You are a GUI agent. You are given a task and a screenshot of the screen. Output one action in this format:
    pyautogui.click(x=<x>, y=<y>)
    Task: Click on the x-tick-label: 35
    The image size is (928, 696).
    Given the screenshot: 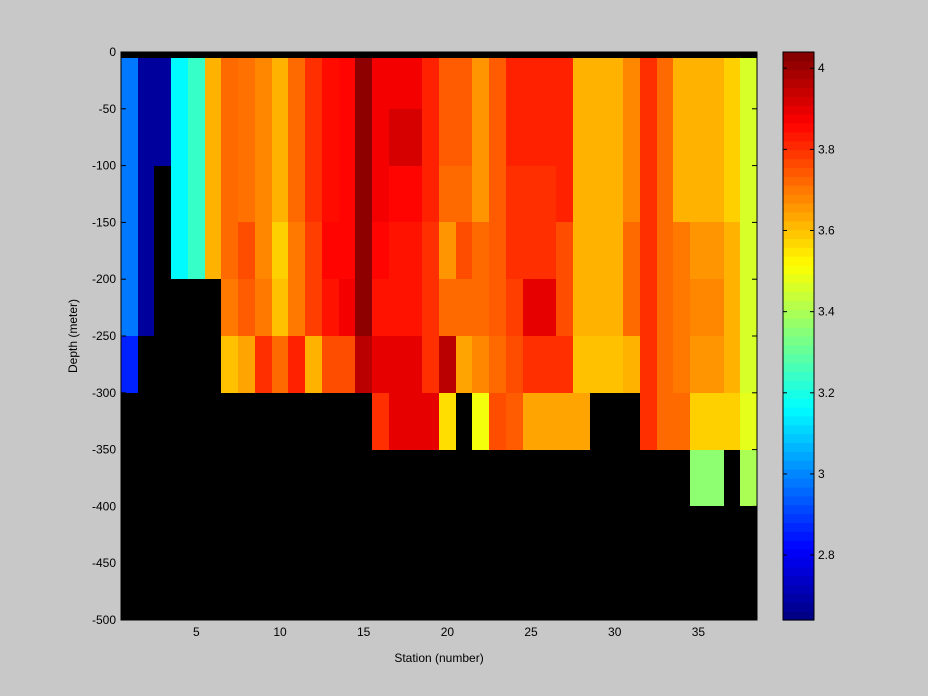 What is the action you would take?
    pyautogui.click(x=699, y=632)
    